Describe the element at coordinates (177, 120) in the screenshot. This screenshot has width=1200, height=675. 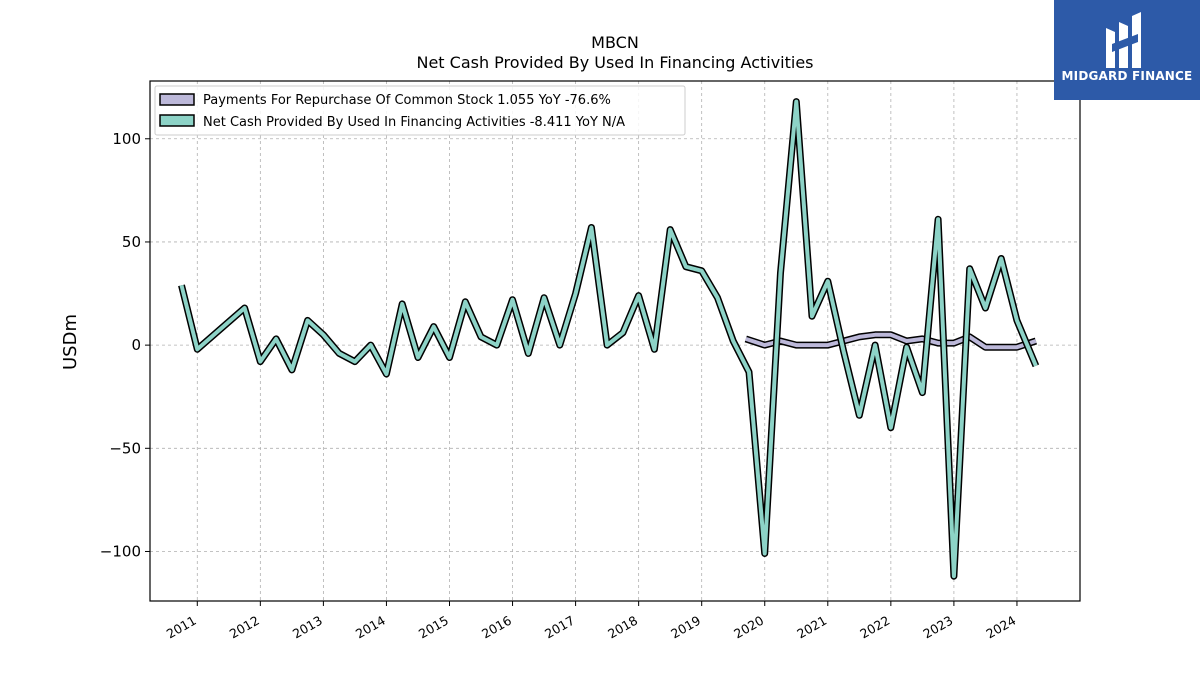
I see `legend-swatch-financing` at that location.